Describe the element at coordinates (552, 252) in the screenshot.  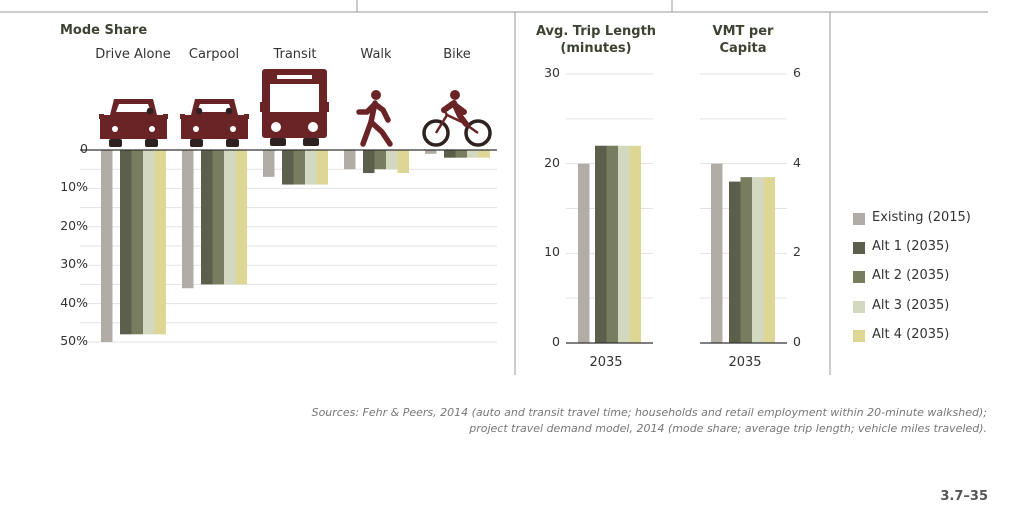
I see `y-tick-label: 10` at that location.